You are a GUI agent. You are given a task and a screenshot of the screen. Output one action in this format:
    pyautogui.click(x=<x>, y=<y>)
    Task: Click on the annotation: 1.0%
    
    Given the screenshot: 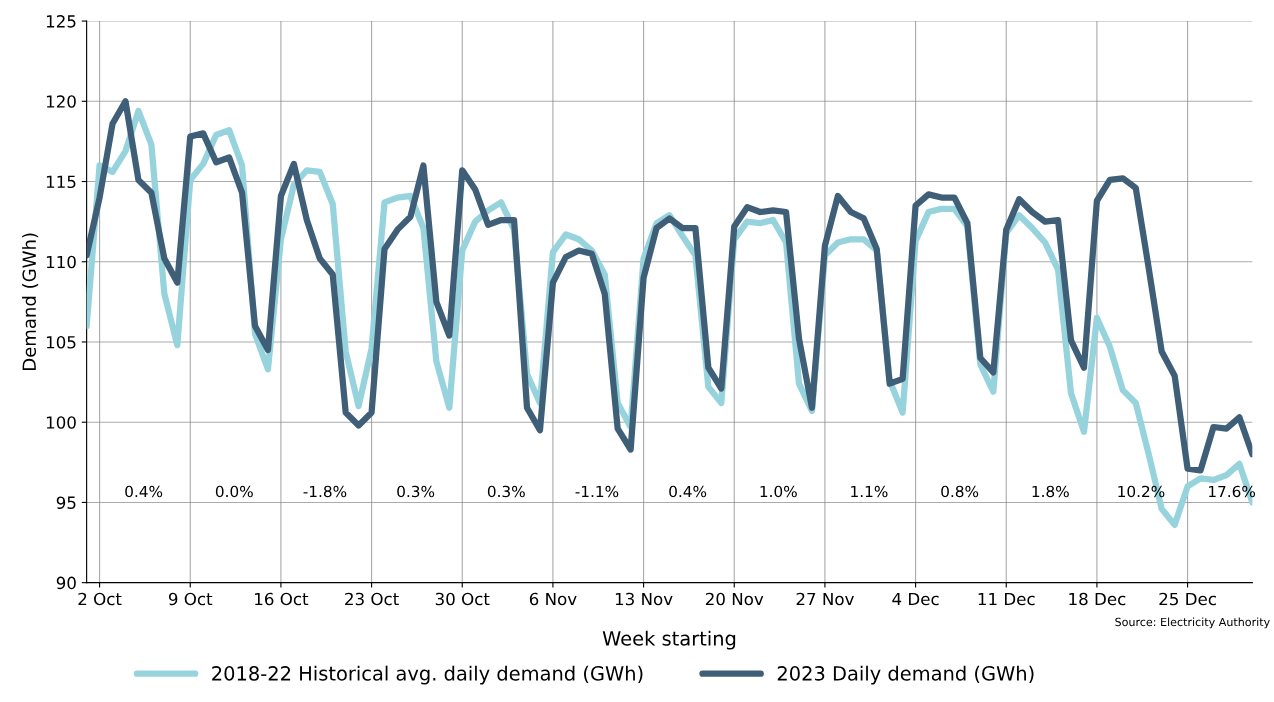 What is the action you would take?
    pyautogui.click(x=778, y=491)
    